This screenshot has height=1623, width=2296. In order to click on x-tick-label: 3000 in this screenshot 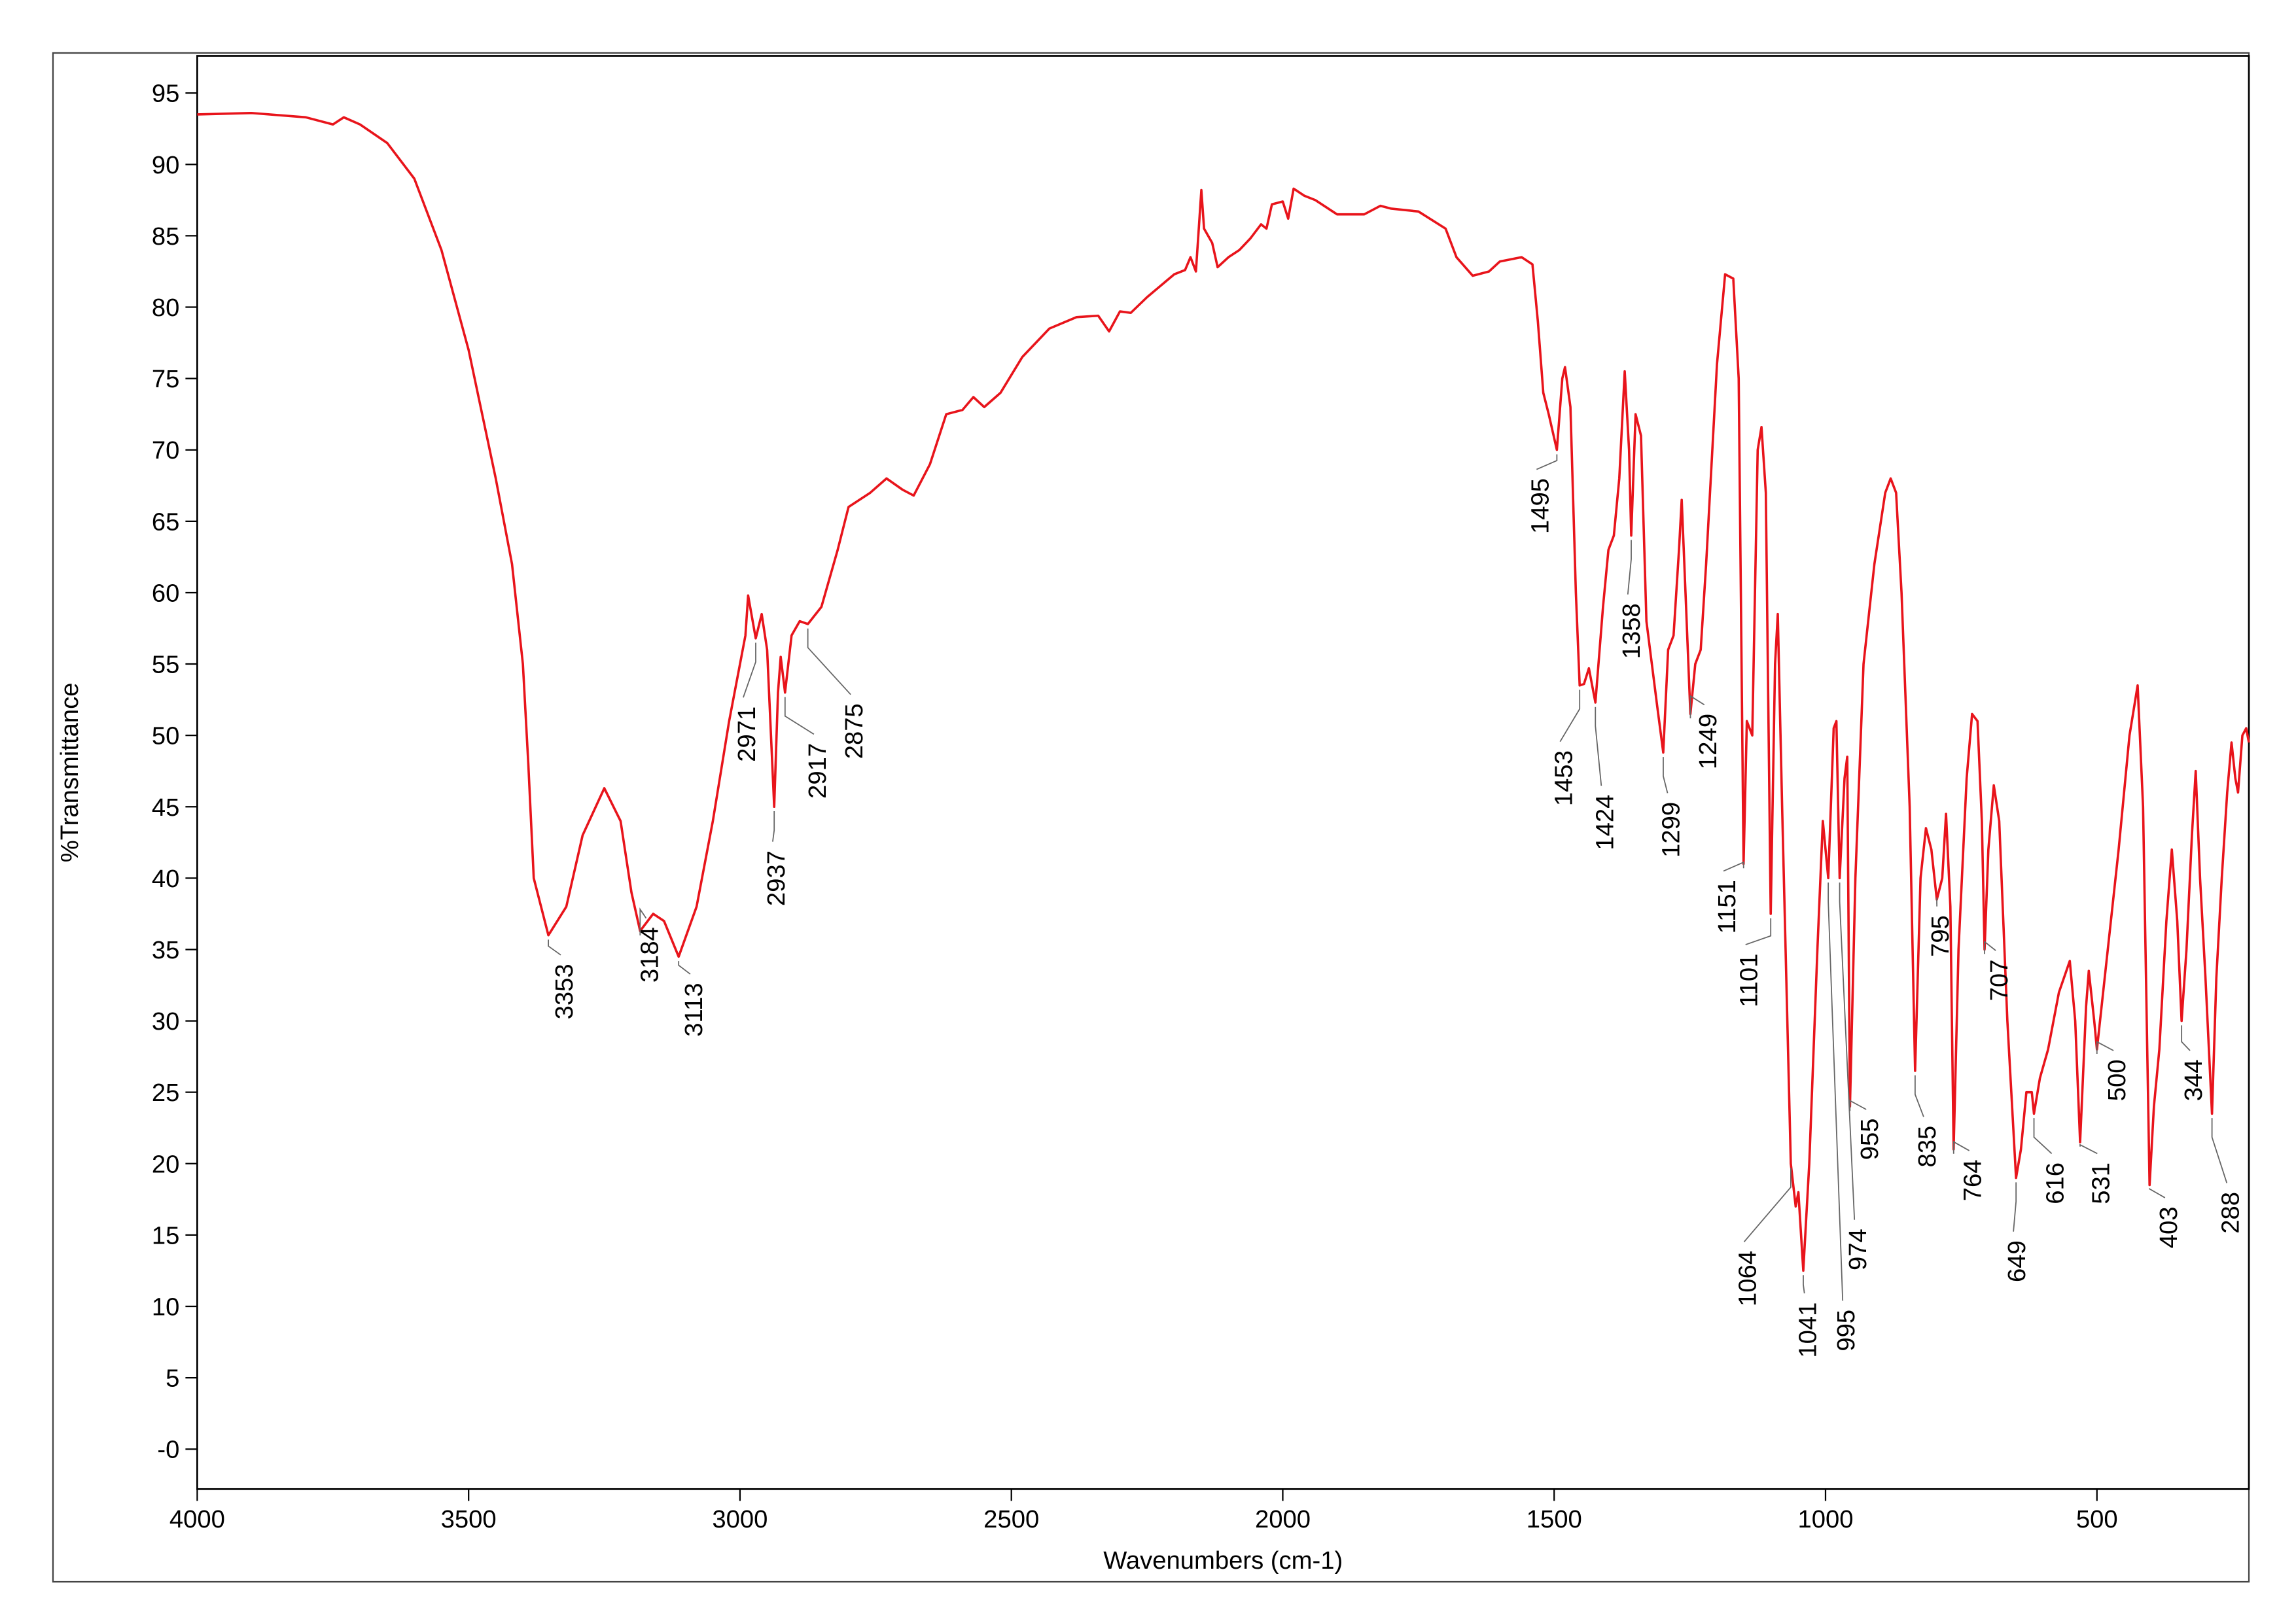, I will do `click(740, 1519)`.